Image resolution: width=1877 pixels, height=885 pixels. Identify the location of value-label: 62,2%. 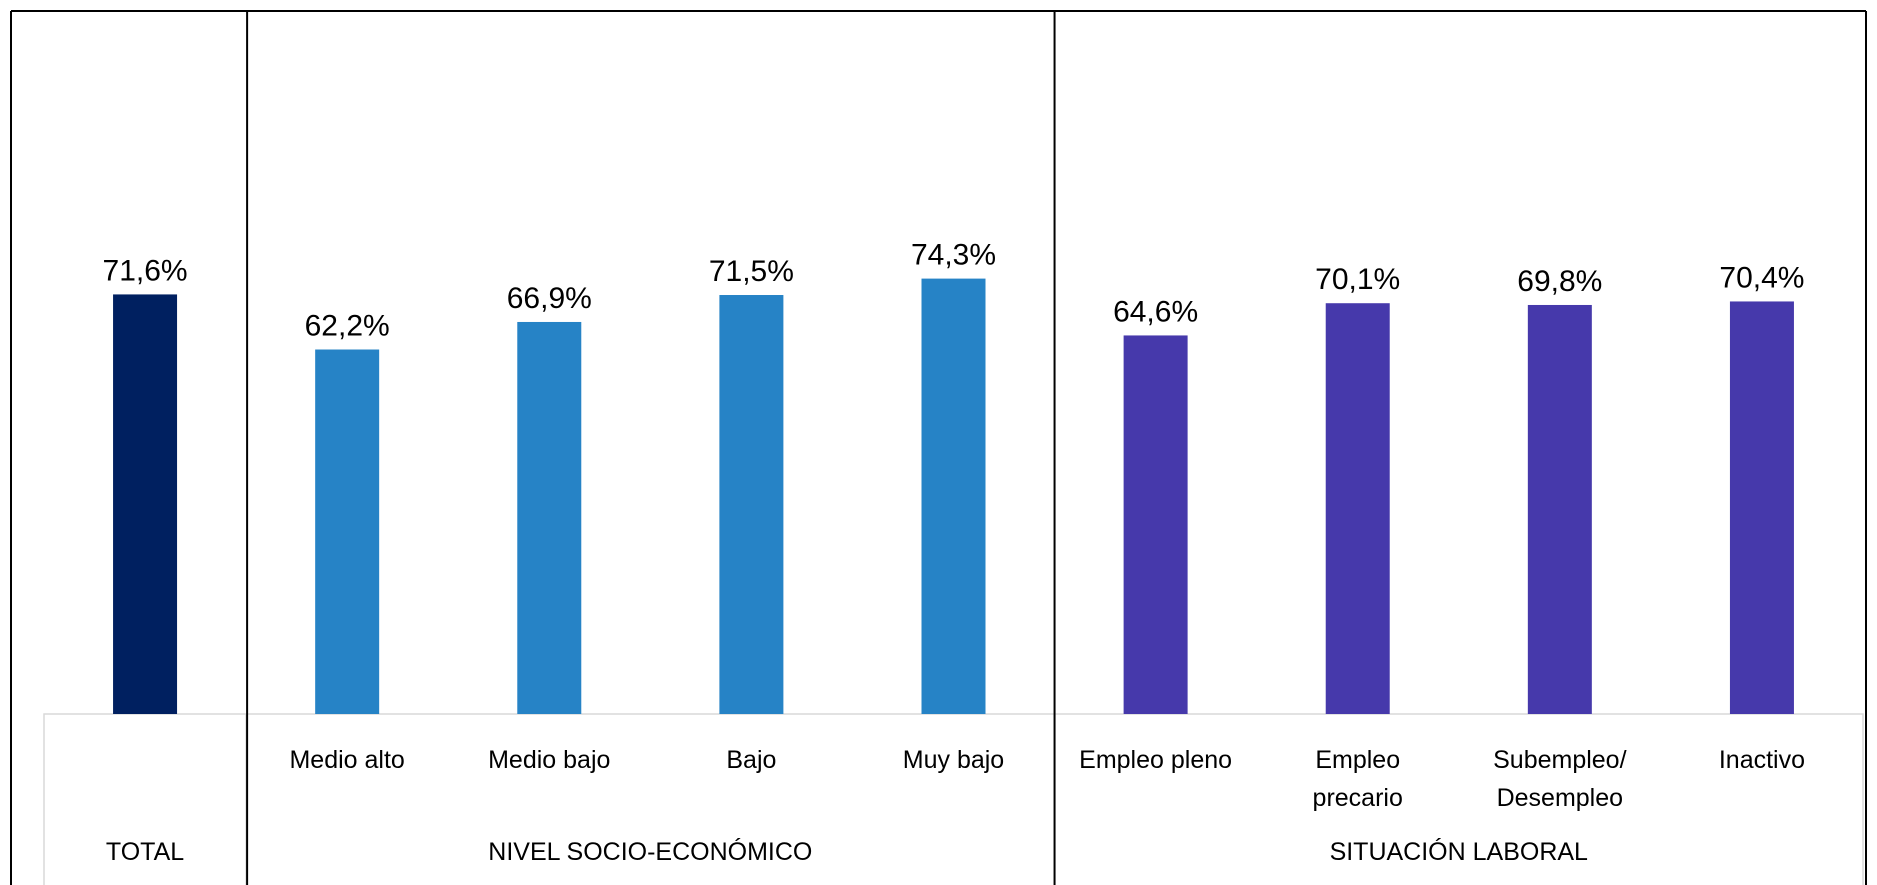
(347, 326).